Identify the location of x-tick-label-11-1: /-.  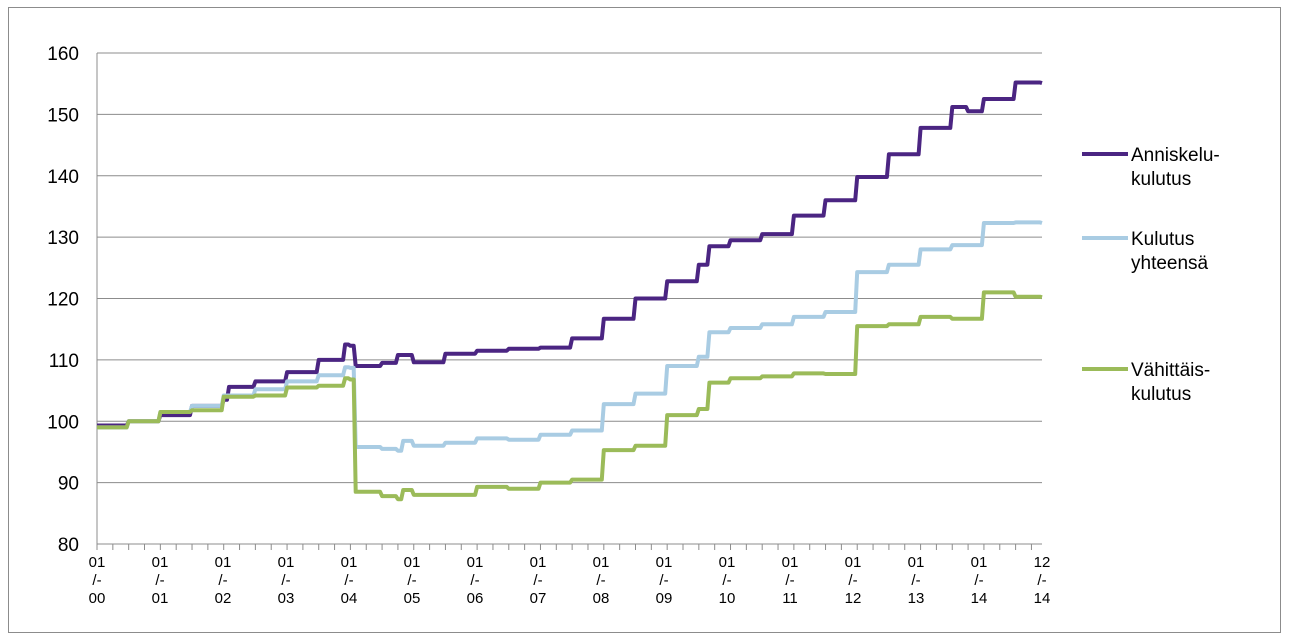
(789, 580).